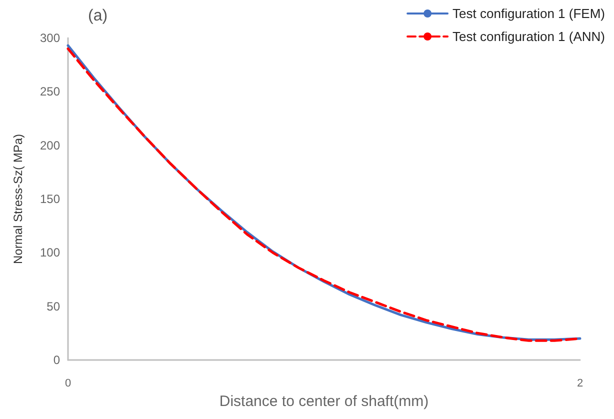  Describe the element at coordinates (324, 401) in the screenshot. I see `x-axis-title: Distance to center of shaft(mm)` at that location.